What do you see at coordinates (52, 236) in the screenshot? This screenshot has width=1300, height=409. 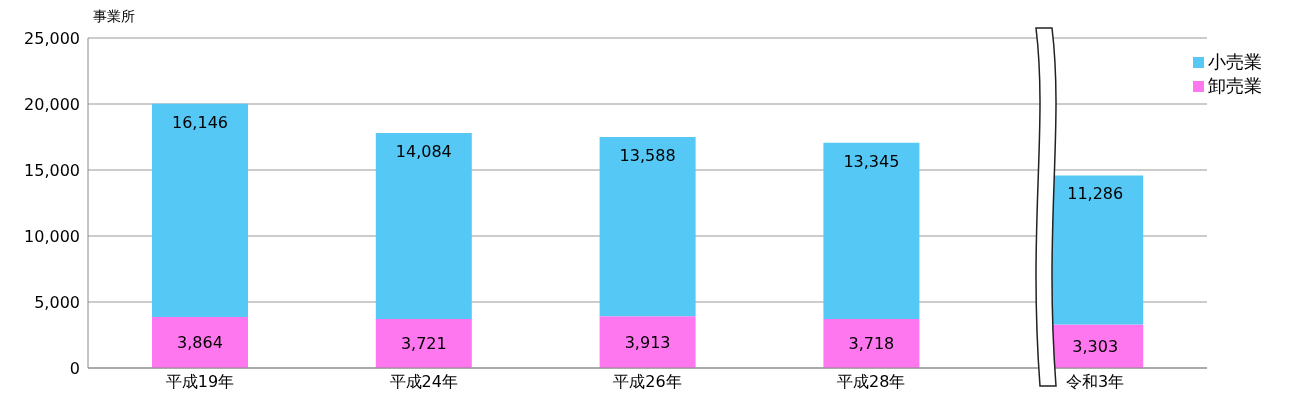 I see `y-tick-label: 10,000` at bounding box center [52, 236].